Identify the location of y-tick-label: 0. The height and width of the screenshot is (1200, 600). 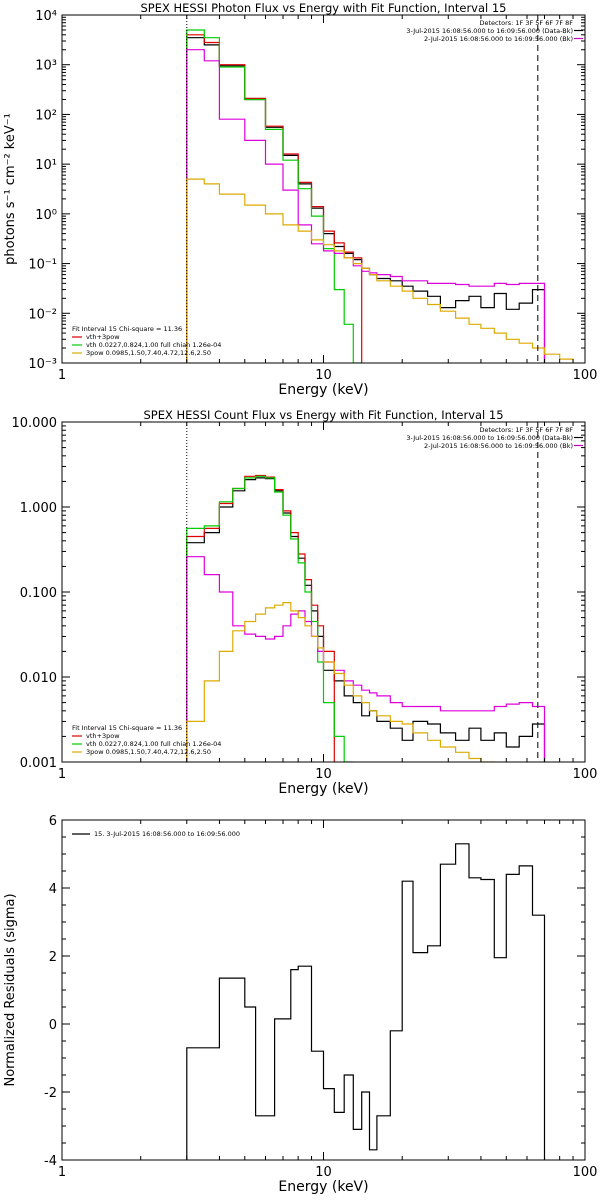
(53, 1025).